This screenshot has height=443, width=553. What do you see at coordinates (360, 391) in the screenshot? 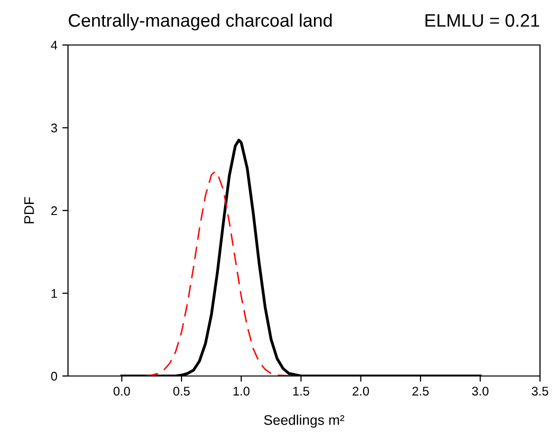
I see `x-tick-label: 2.0` at bounding box center [360, 391].